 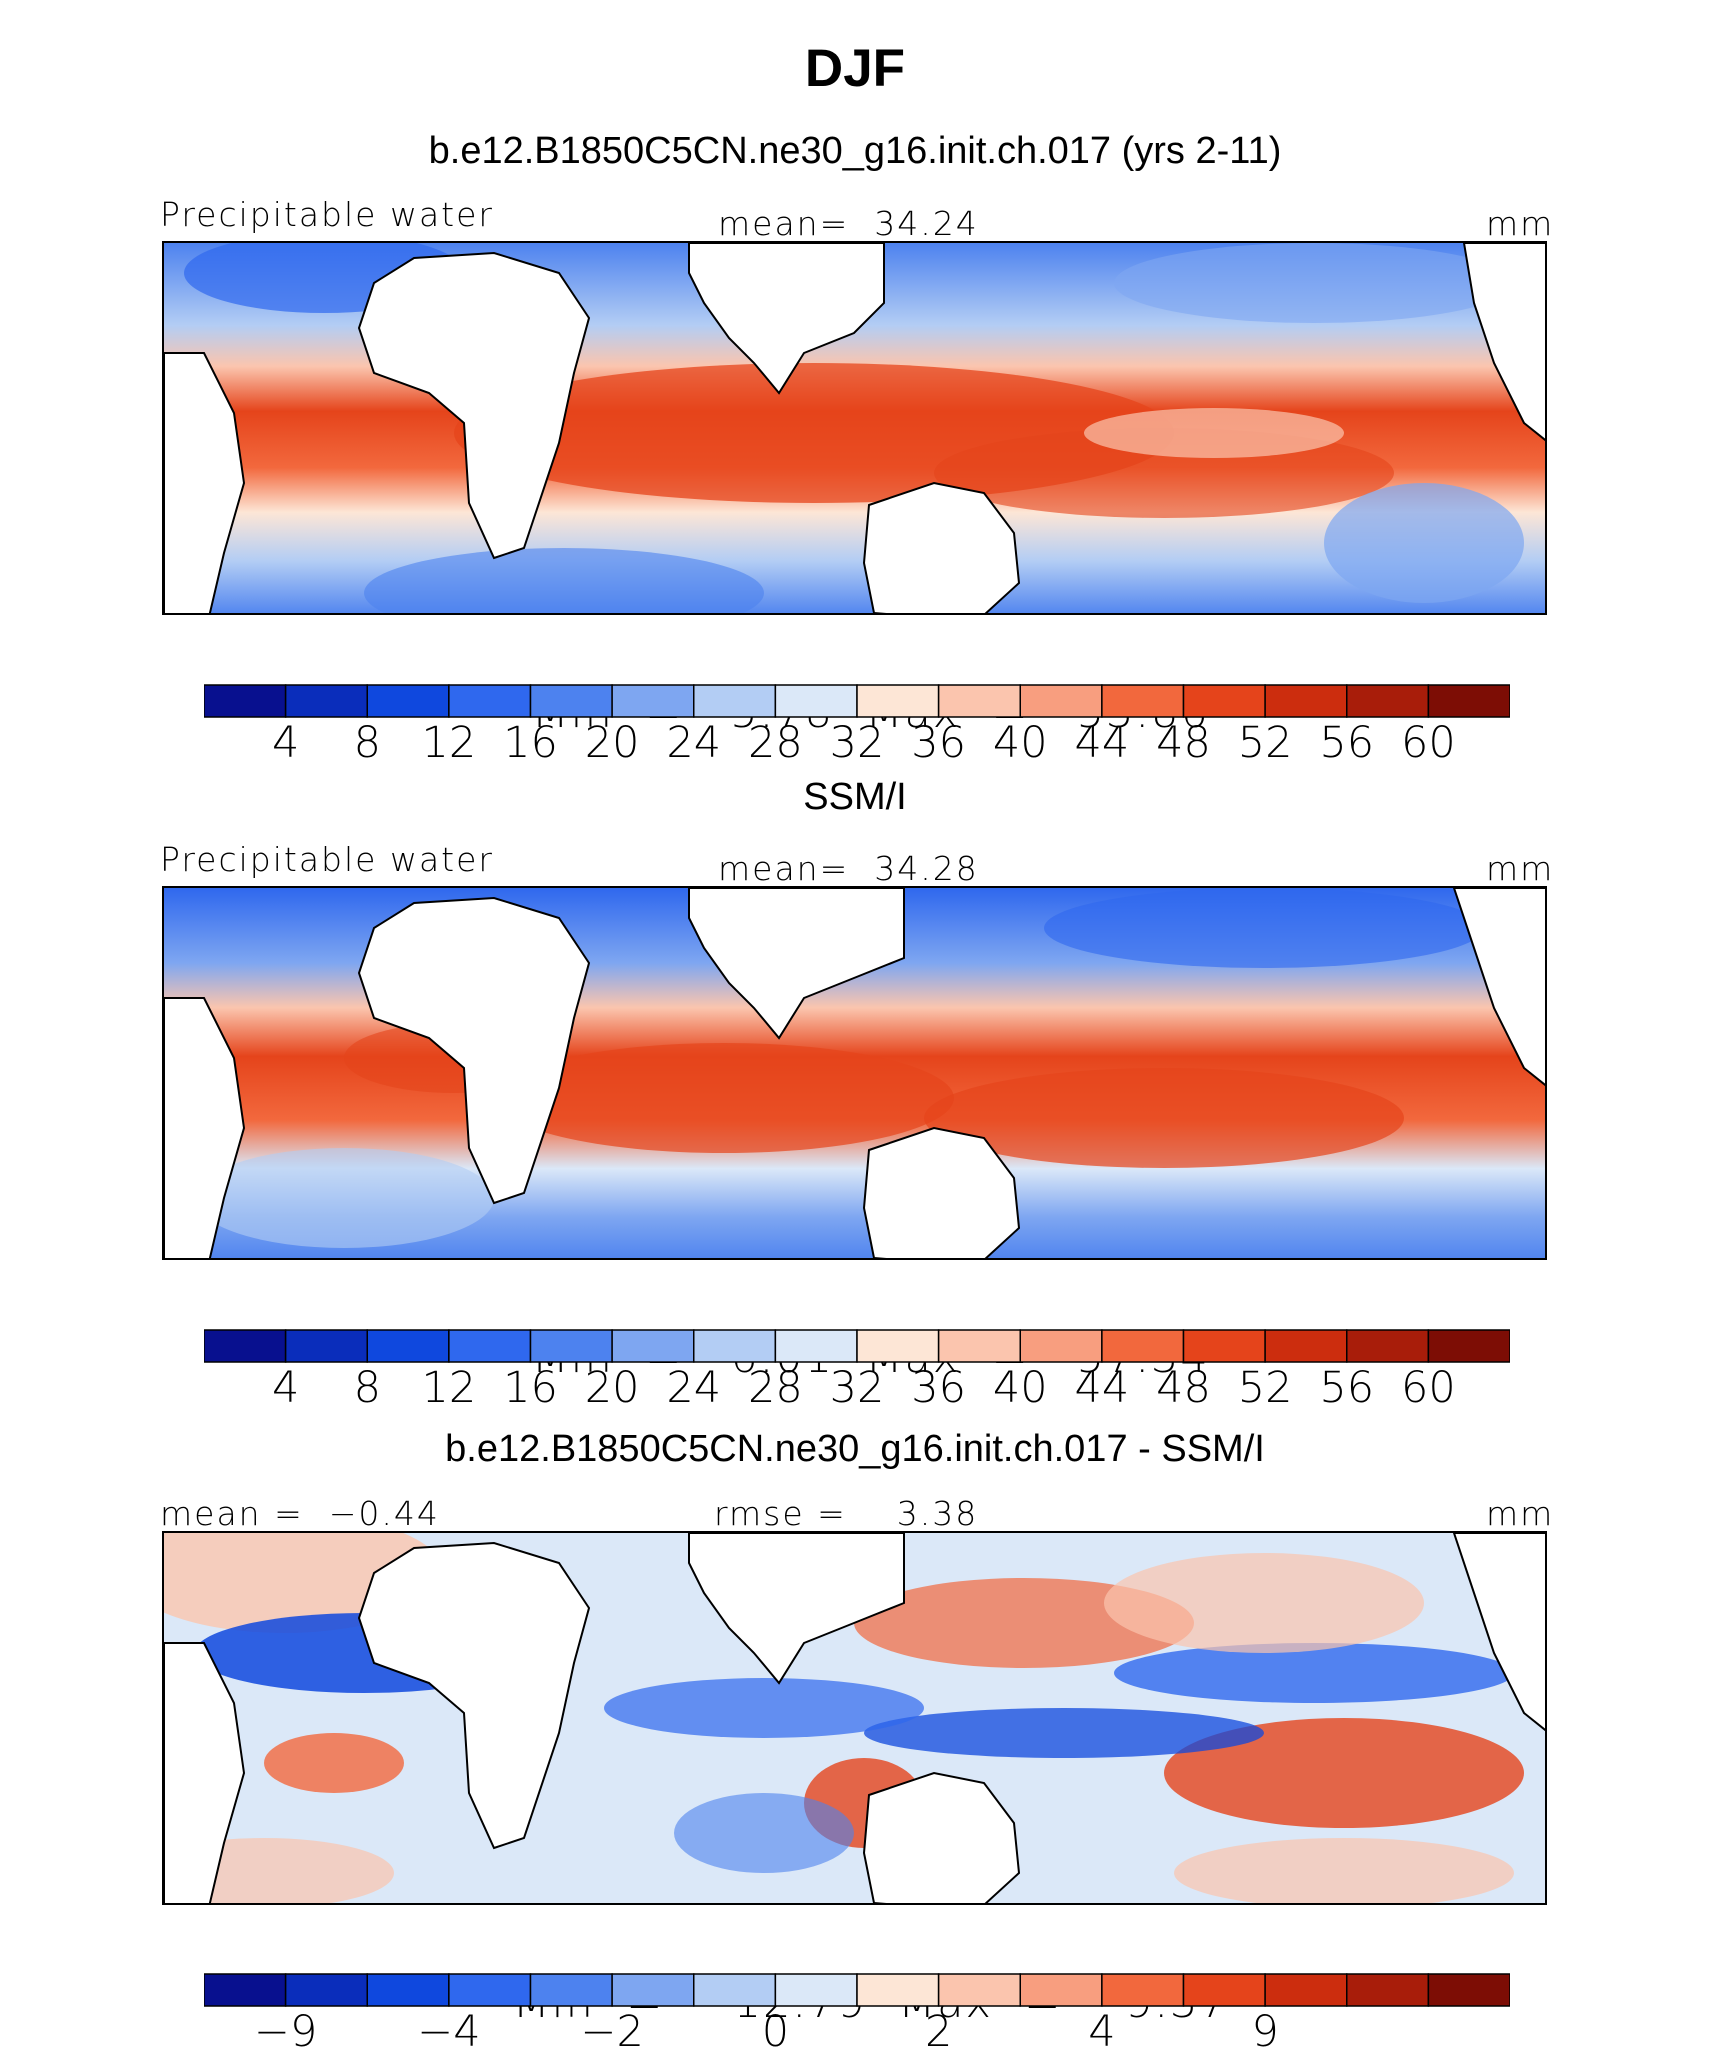 I want to click on panel1-mean-label: mean= 34.24, so click(x=848, y=223).